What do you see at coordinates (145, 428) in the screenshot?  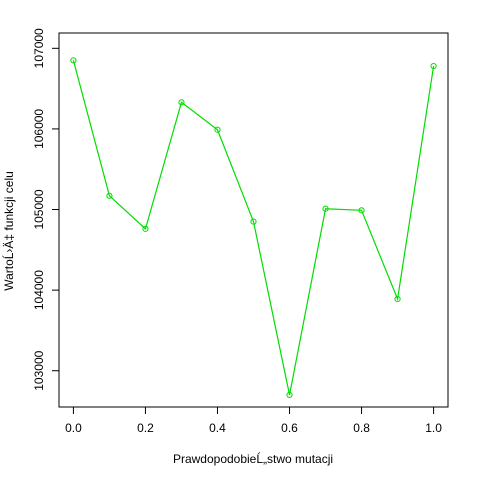 I see `x-tick-label: 0.2` at bounding box center [145, 428].